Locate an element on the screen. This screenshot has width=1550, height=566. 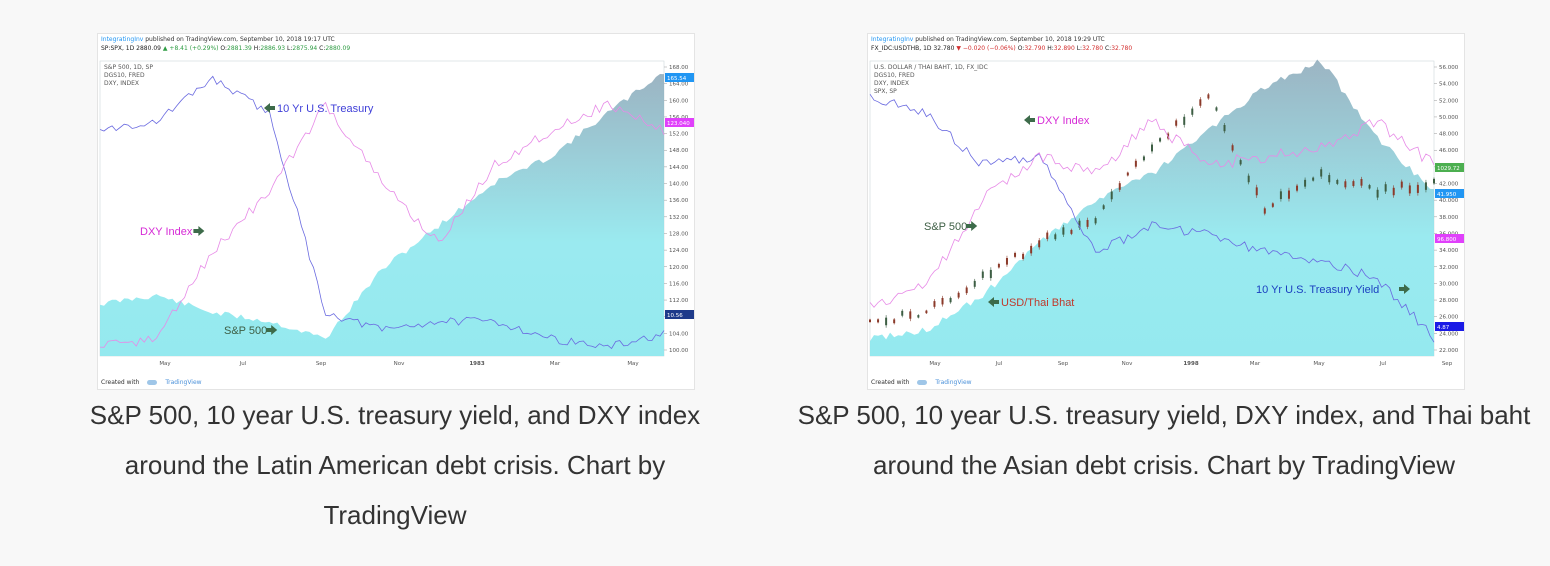
tradingview-cloud-icon is located at coordinates (152, 382).